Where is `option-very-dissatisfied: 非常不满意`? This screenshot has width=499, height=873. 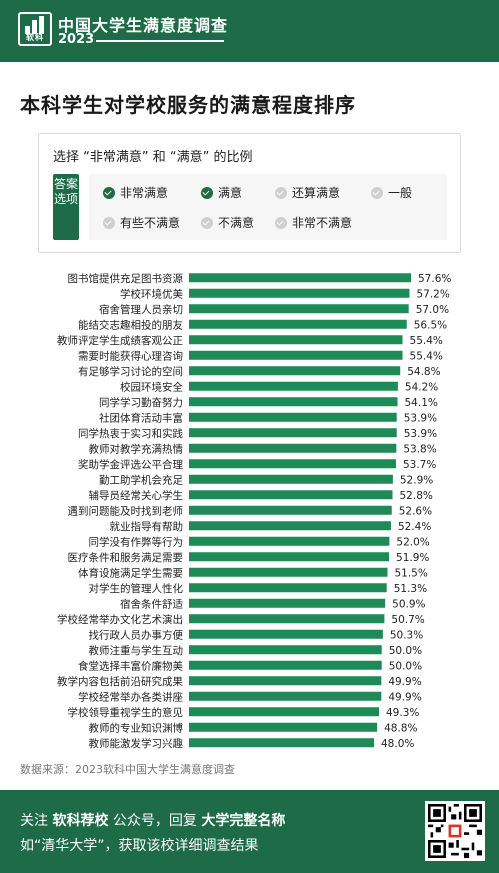
option-very-dissatisfied: 非常不满意 is located at coordinates (313, 222).